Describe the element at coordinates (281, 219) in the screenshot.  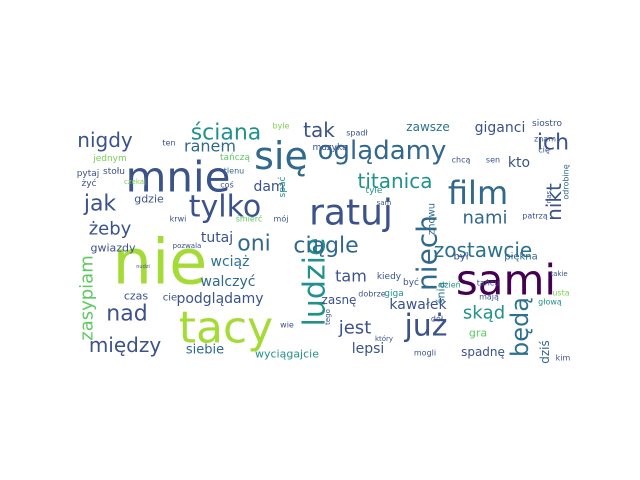
I see `word-70: mój` at that location.